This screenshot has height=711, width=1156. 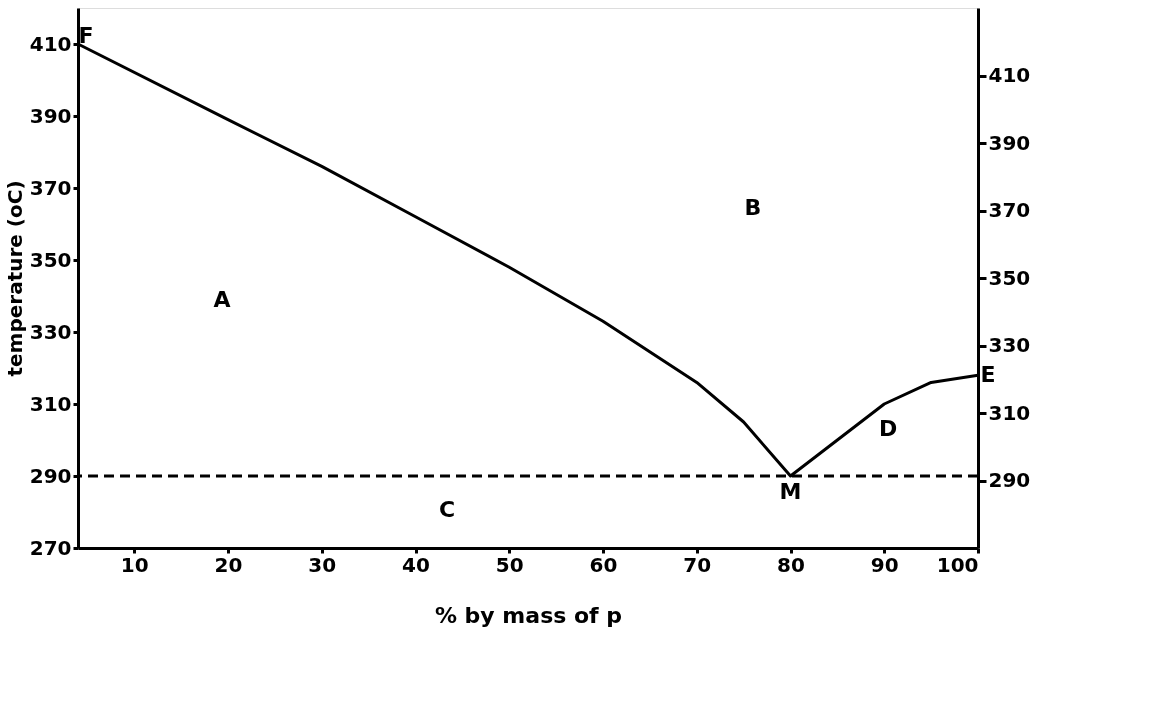 I want to click on y2-tick-label: 350, so click(x=1009, y=277).